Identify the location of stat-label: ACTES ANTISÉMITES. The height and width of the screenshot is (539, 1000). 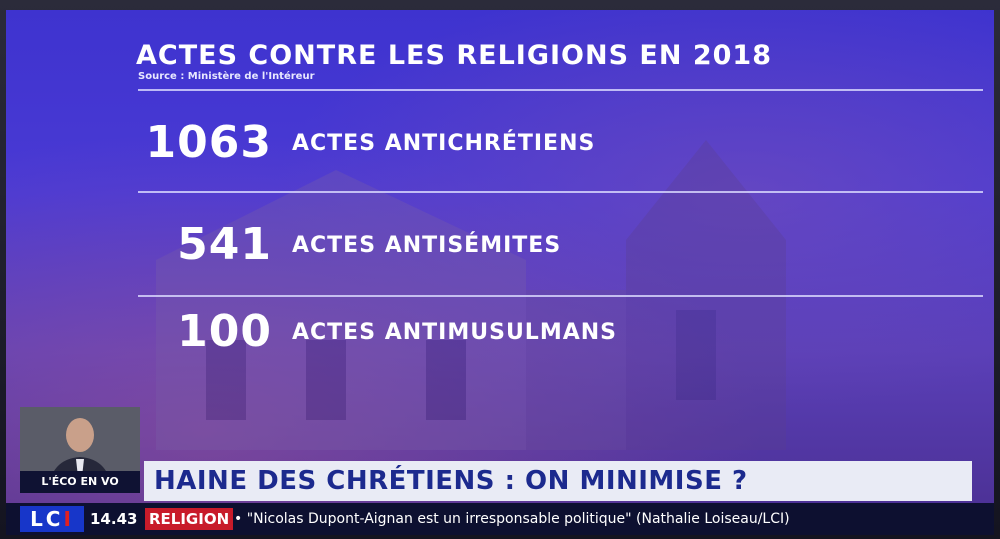
(427, 245).